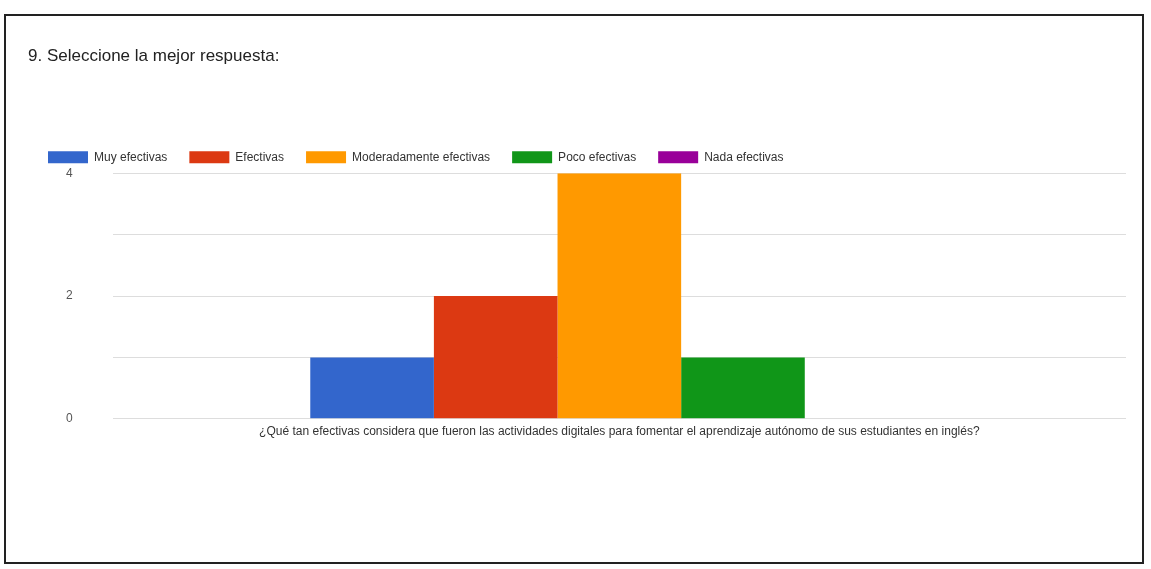 The height and width of the screenshot is (569, 1151). I want to click on legend-label: Moderadamente efectivas, so click(421, 156).